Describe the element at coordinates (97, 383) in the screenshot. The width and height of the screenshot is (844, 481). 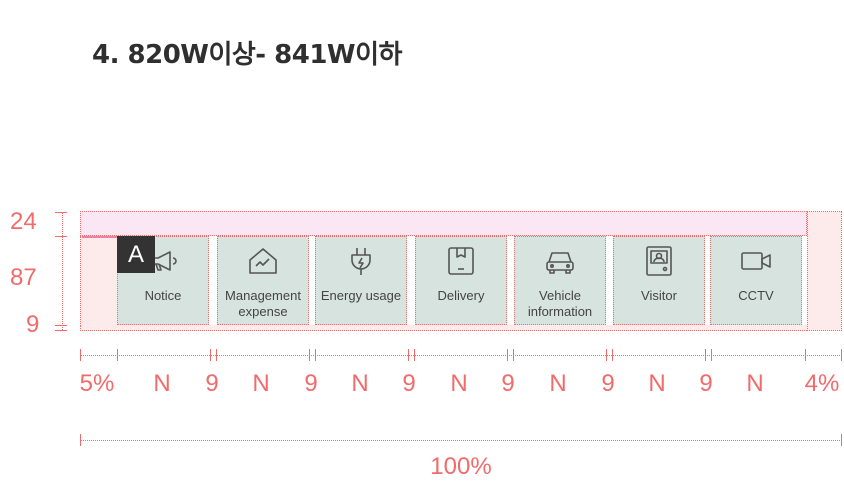
I see `column-label: 5%` at that location.